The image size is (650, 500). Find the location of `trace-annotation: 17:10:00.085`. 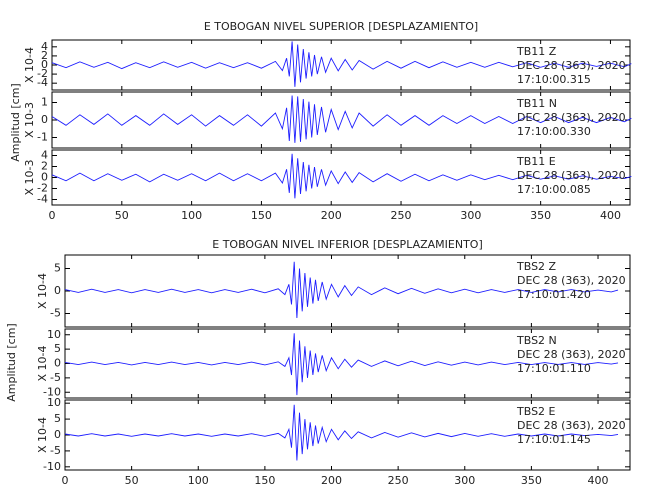

trace-annotation: 17:10:00.085 is located at coordinates (554, 189).